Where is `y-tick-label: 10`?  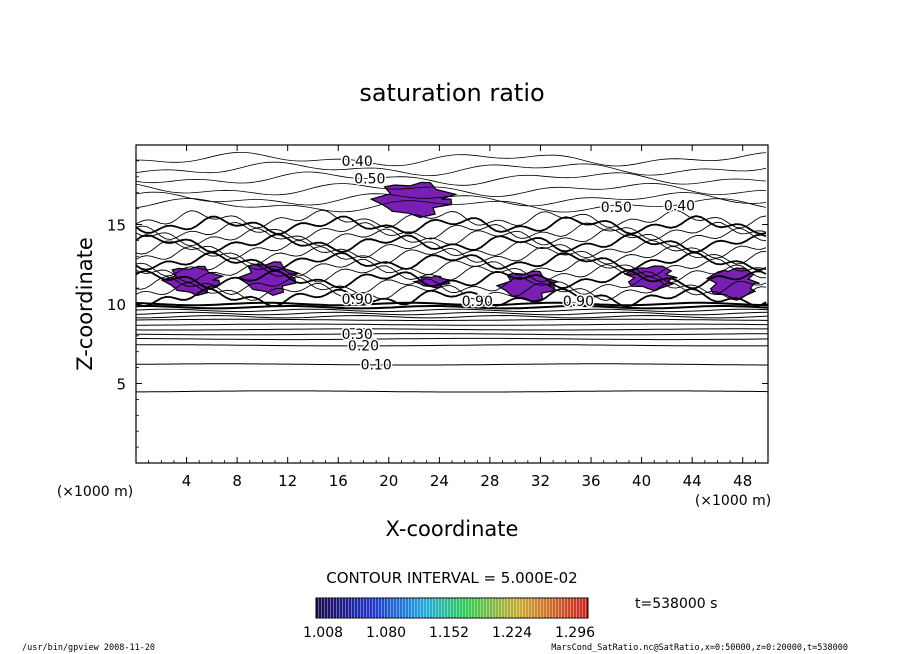 y-tick-label: 10 is located at coordinates (116, 305).